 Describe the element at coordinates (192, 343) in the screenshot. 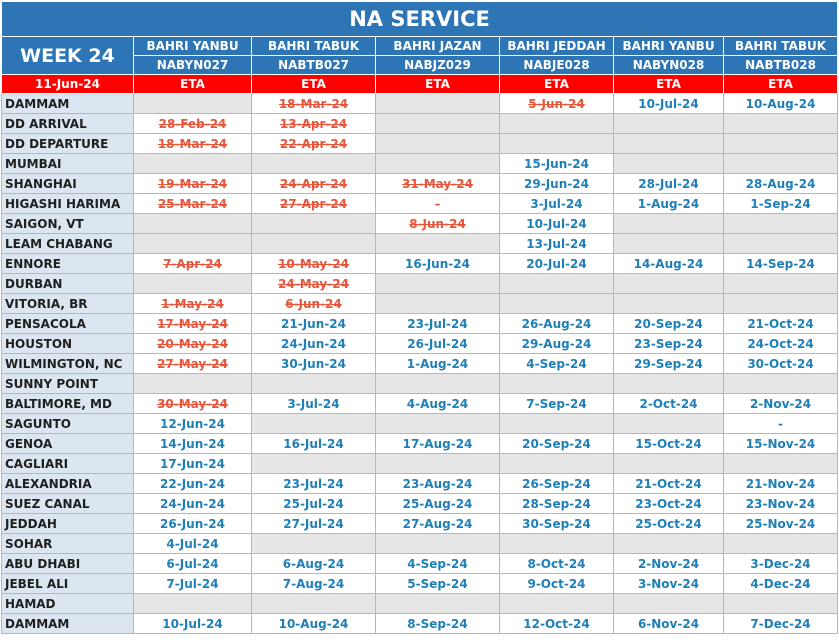

I see `past-date: 20-May-24` at that location.